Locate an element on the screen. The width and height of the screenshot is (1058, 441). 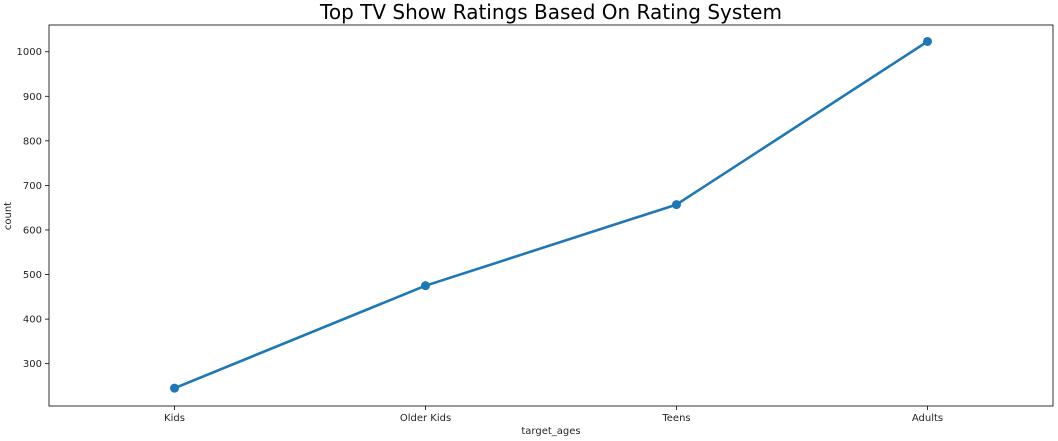
y-tick-label: 800 is located at coordinates (32, 141).